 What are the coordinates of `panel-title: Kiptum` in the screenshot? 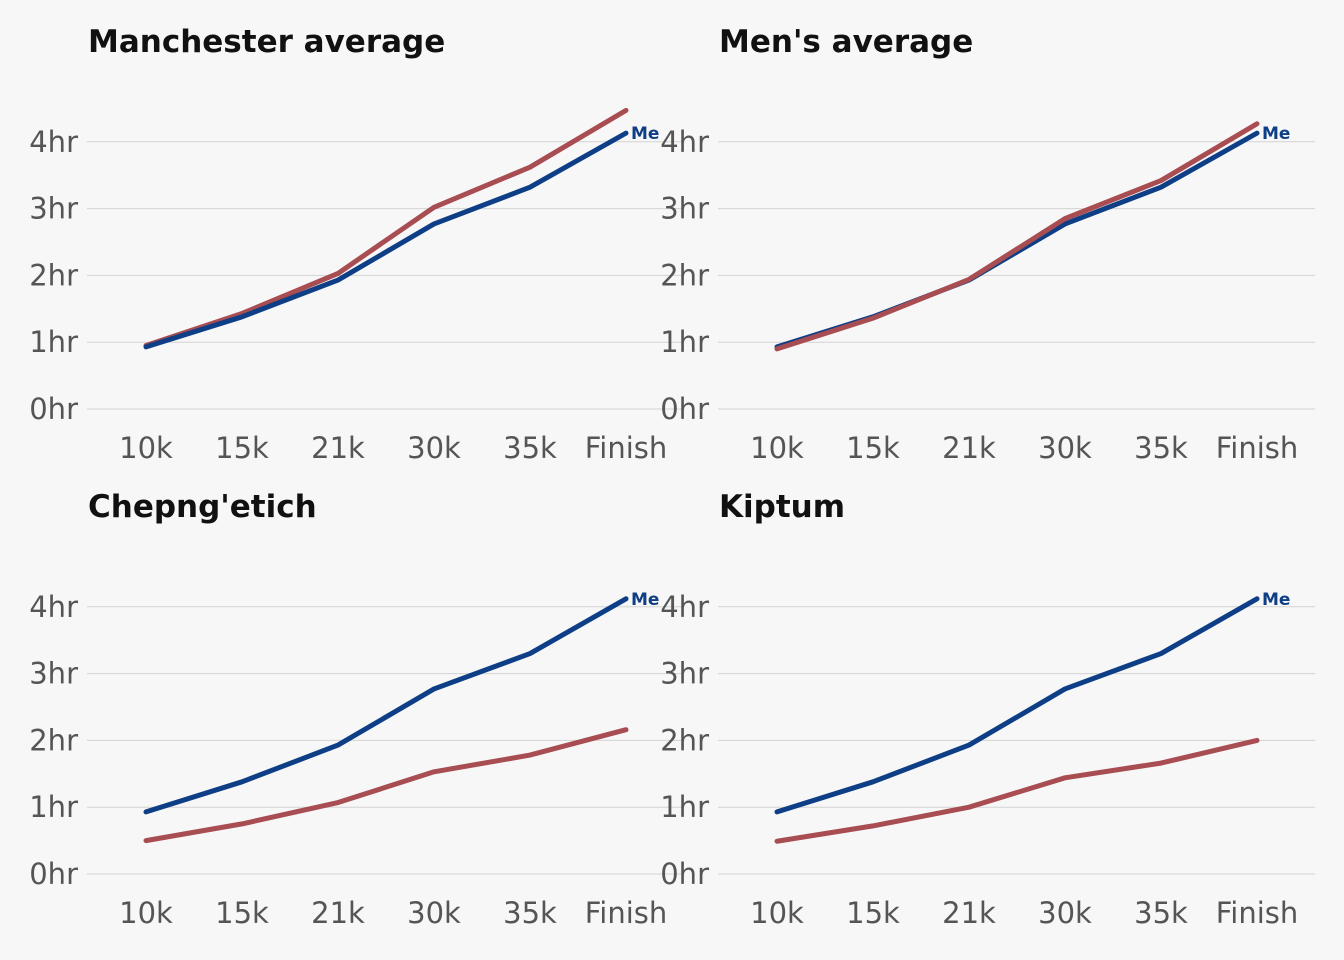 It's located at (782, 507).